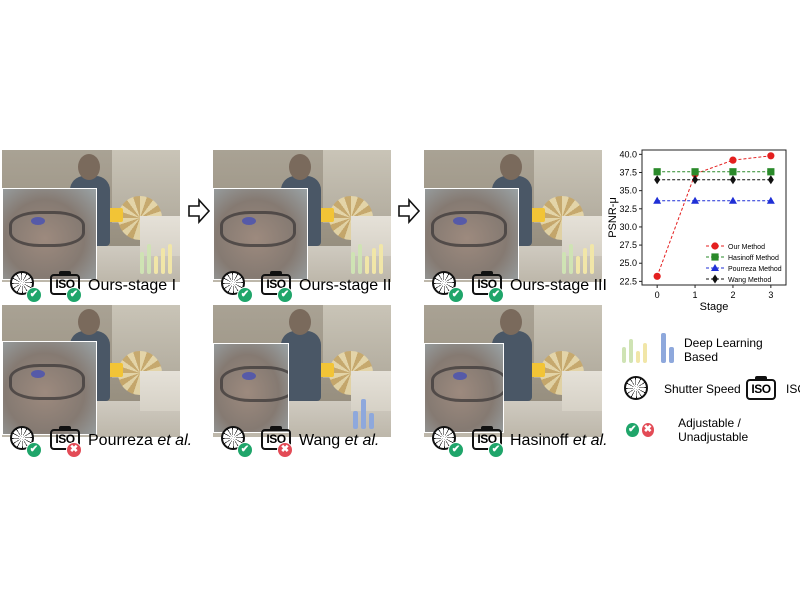 The width and height of the screenshot is (800, 600). Describe the element at coordinates (123, 440) in the screenshot. I see `method-name-text: Pourreza` at that location.